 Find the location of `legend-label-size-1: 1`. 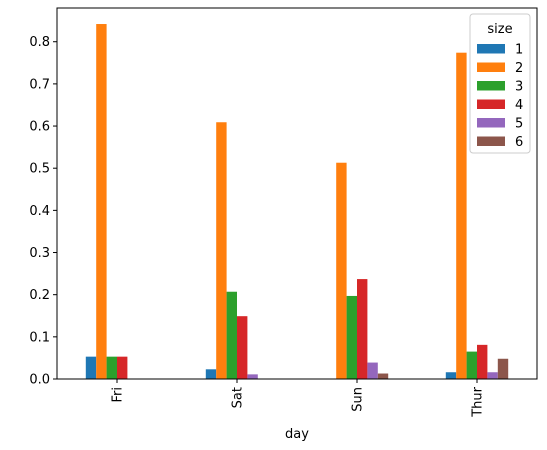

legend-label-size-1: 1 is located at coordinates (519, 50).